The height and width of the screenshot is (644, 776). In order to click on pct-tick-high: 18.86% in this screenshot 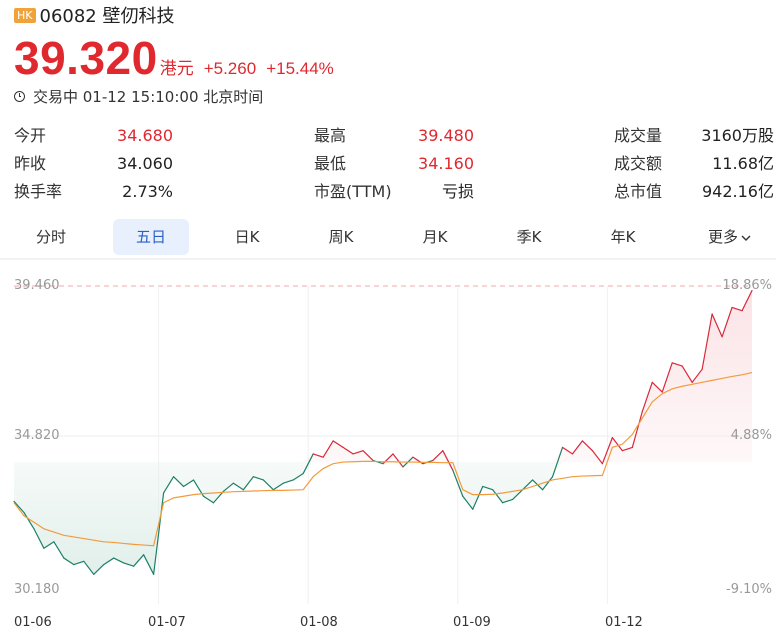, I will do `click(747, 285)`.